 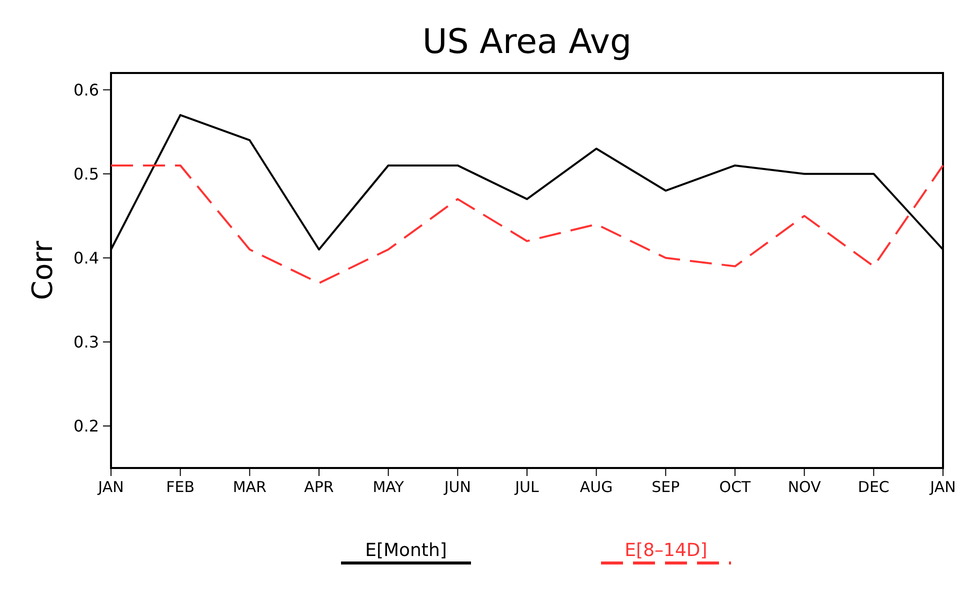 What do you see at coordinates (86, 342) in the screenshot?
I see `y-tick-label: 0.3` at bounding box center [86, 342].